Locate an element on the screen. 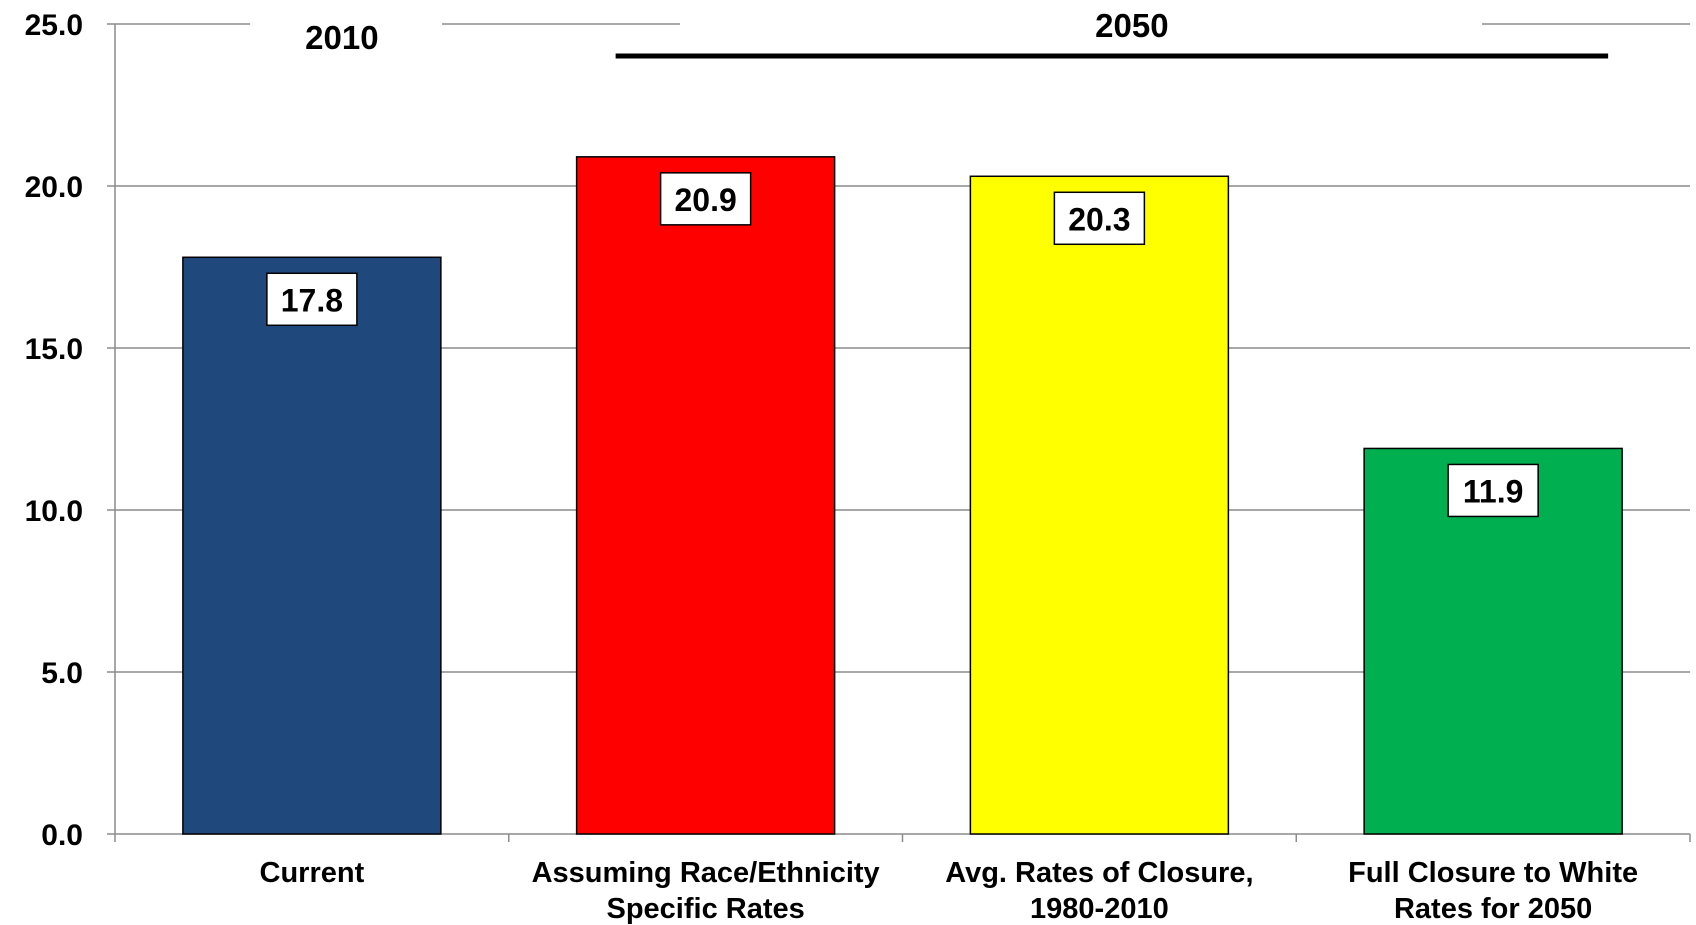  group-label-2050: 2050 is located at coordinates (1131, 25).